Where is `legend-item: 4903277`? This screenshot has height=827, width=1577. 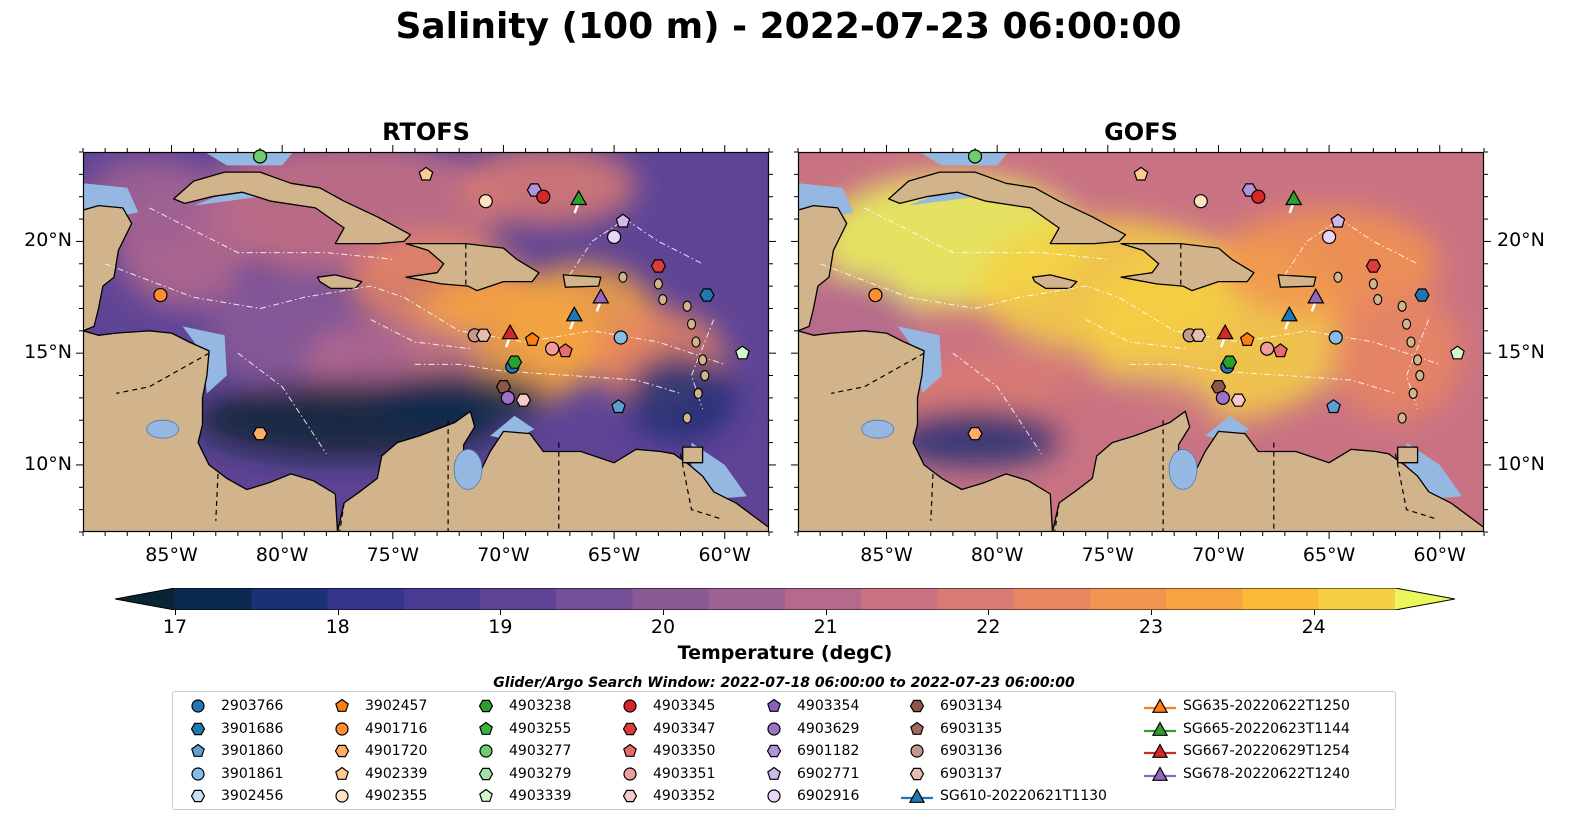 legend-item: 4903277 is located at coordinates (520, 751).